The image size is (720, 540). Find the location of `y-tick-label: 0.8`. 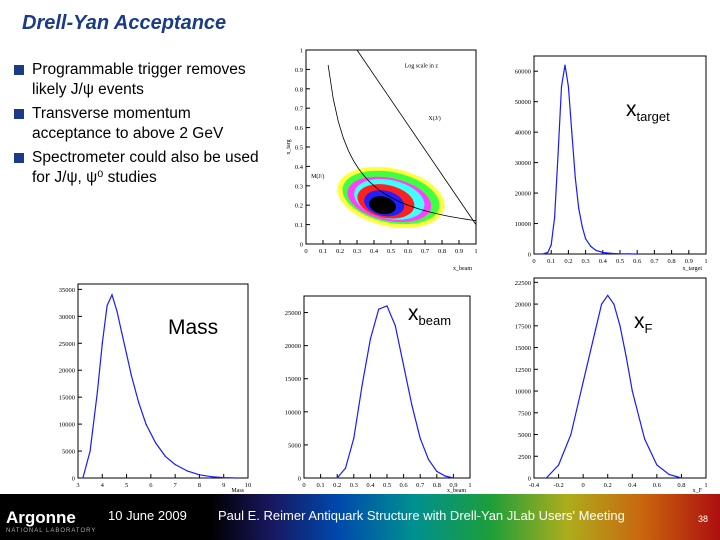

y-tick-label: 0.8 is located at coordinates (299, 89).